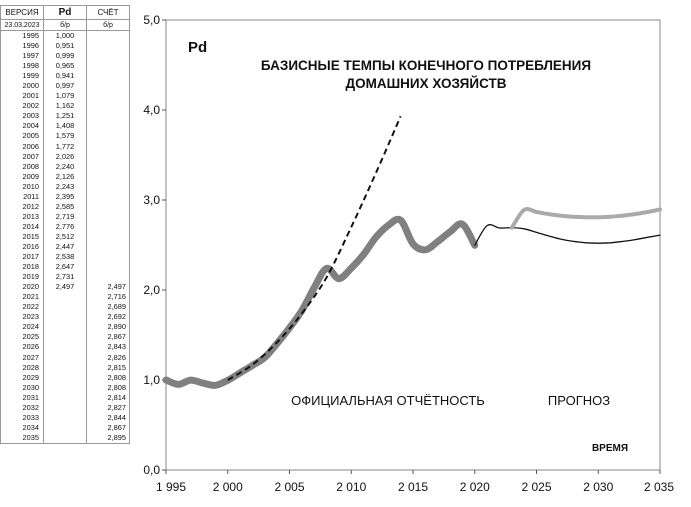  What do you see at coordinates (65, 156) in the screenshot?
I see `pd-cell: 2,026` at bounding box center [65, 156].